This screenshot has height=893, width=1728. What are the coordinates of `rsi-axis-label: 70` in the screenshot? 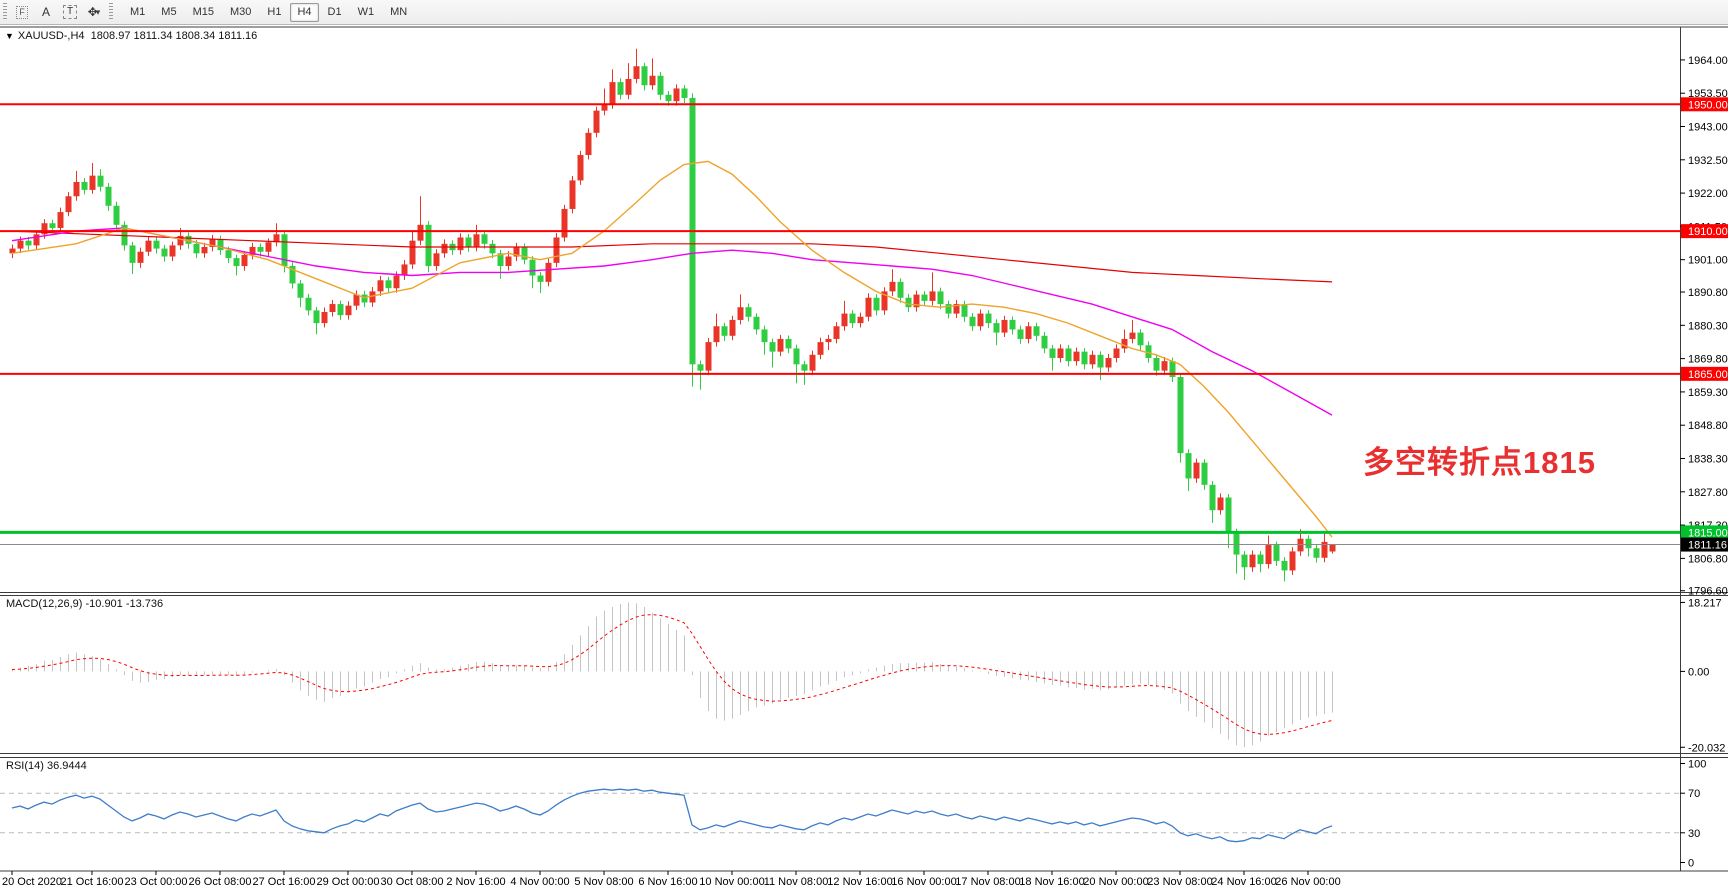 It's located at (1694, 794).